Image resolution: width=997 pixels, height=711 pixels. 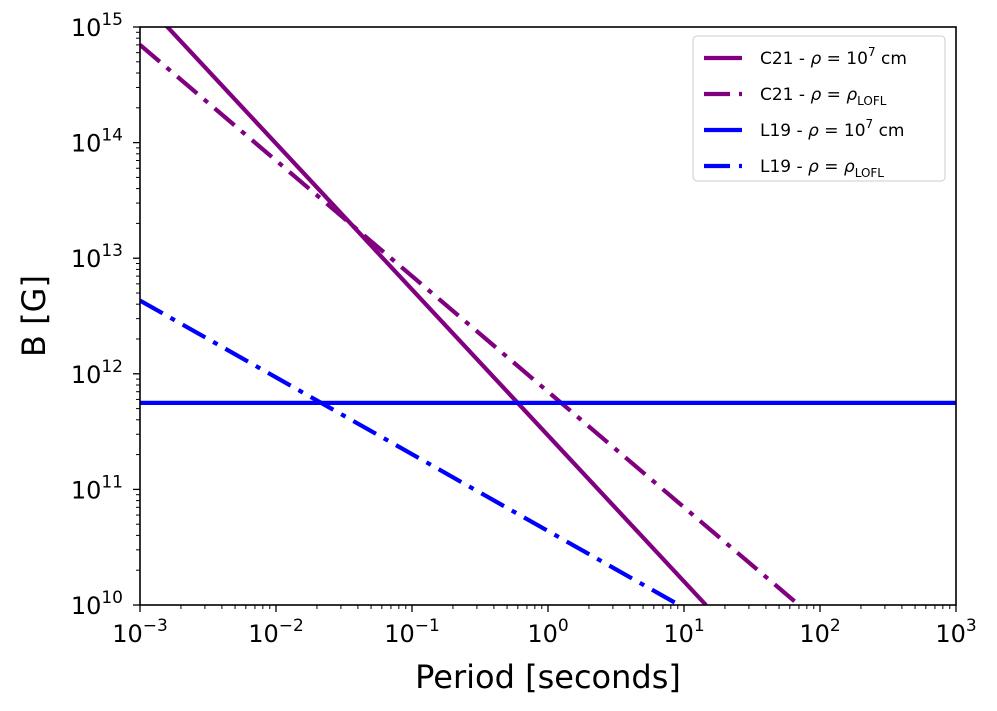 I want to click on x-tick-label: 10¹, so click(x=683, y=632).